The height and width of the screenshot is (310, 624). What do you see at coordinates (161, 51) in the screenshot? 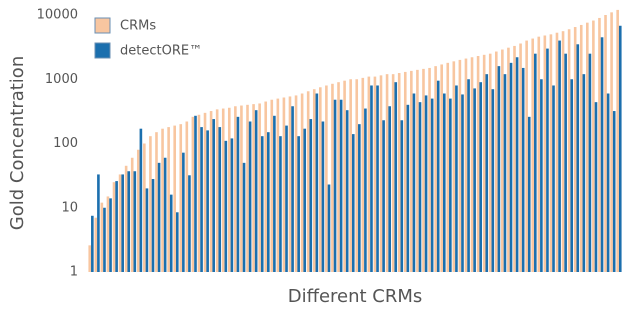
I see `legend-label: detectORE™` at bounding box center [161, 51].